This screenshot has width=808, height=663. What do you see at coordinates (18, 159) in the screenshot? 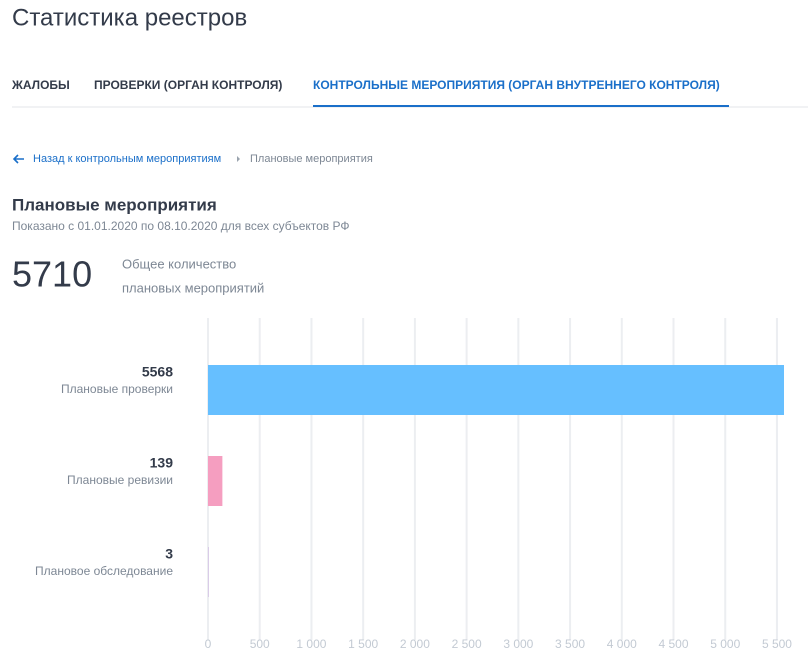
I see `back-arrow` at bounding box center [18, 159].